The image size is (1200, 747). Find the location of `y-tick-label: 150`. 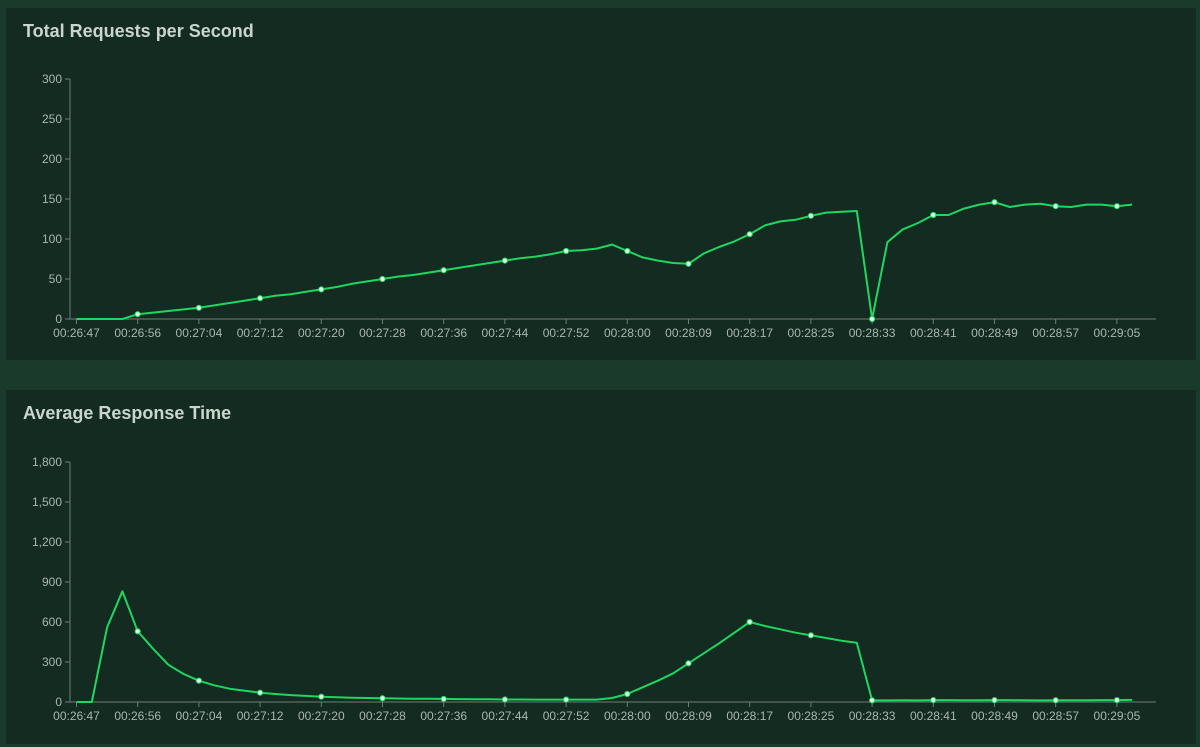

y-tick-label: 150 is located at coordinates (52, 199).